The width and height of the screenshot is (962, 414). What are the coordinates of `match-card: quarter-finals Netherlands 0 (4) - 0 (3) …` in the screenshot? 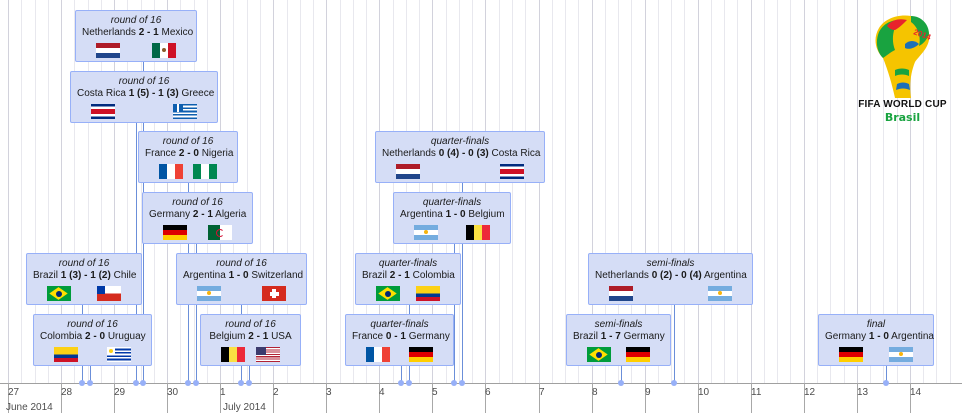 It's located at (460, 157).